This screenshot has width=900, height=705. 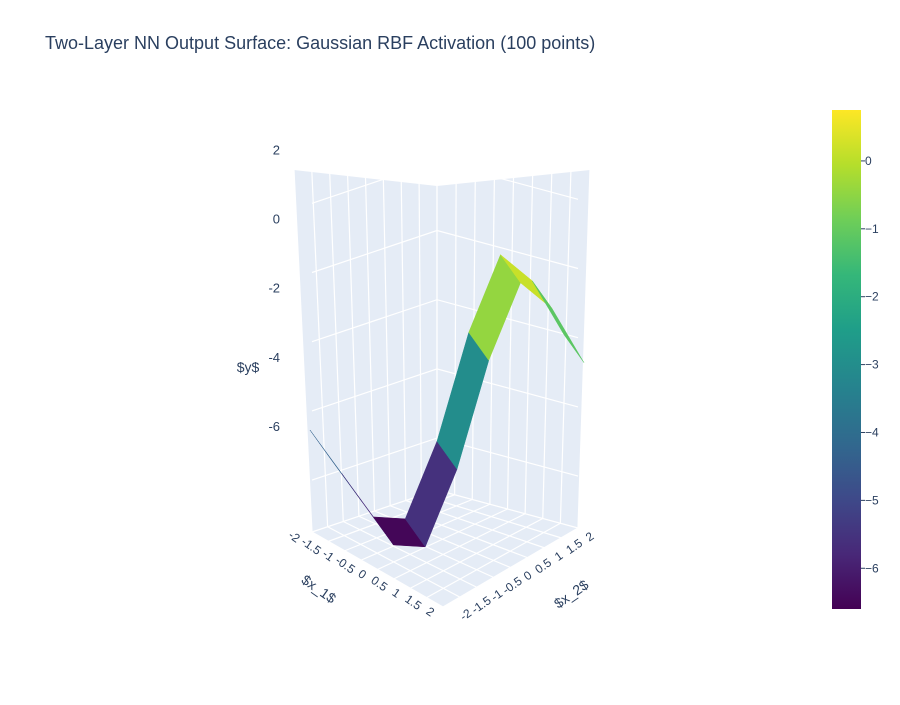 I want to click on colorbar-tick-label: −5, so click(x=872, y=500).